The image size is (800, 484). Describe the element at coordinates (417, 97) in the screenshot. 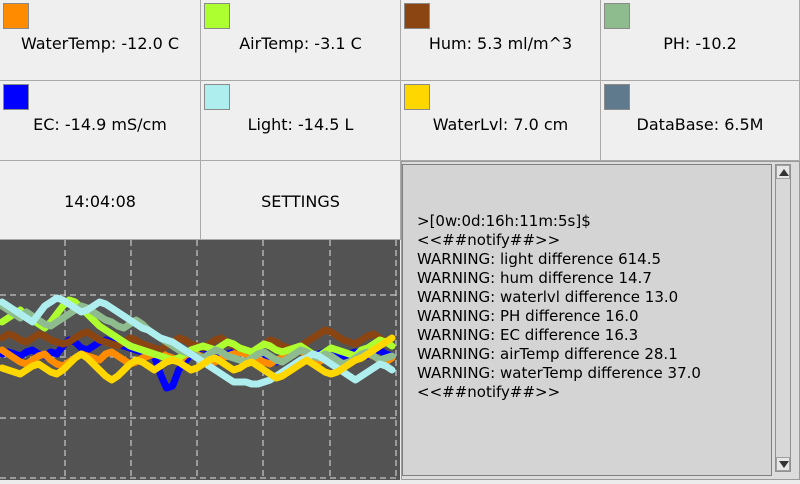

I see `water-level-color-swatch` at that location.